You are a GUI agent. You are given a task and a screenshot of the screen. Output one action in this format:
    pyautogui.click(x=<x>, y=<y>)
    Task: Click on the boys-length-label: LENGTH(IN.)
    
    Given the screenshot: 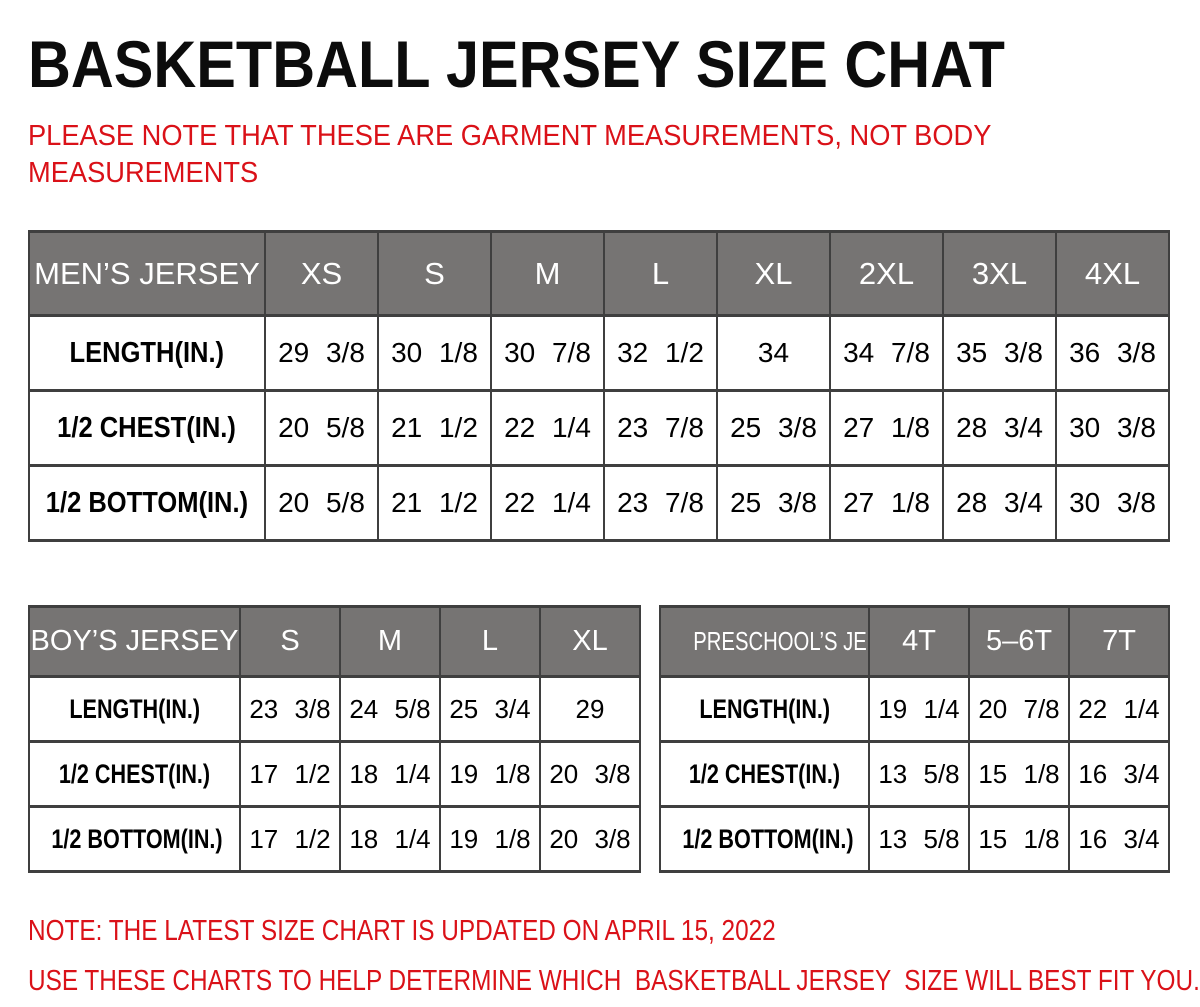 What is the action you would take?
    pyautogui.click(x=134, y=709)
    